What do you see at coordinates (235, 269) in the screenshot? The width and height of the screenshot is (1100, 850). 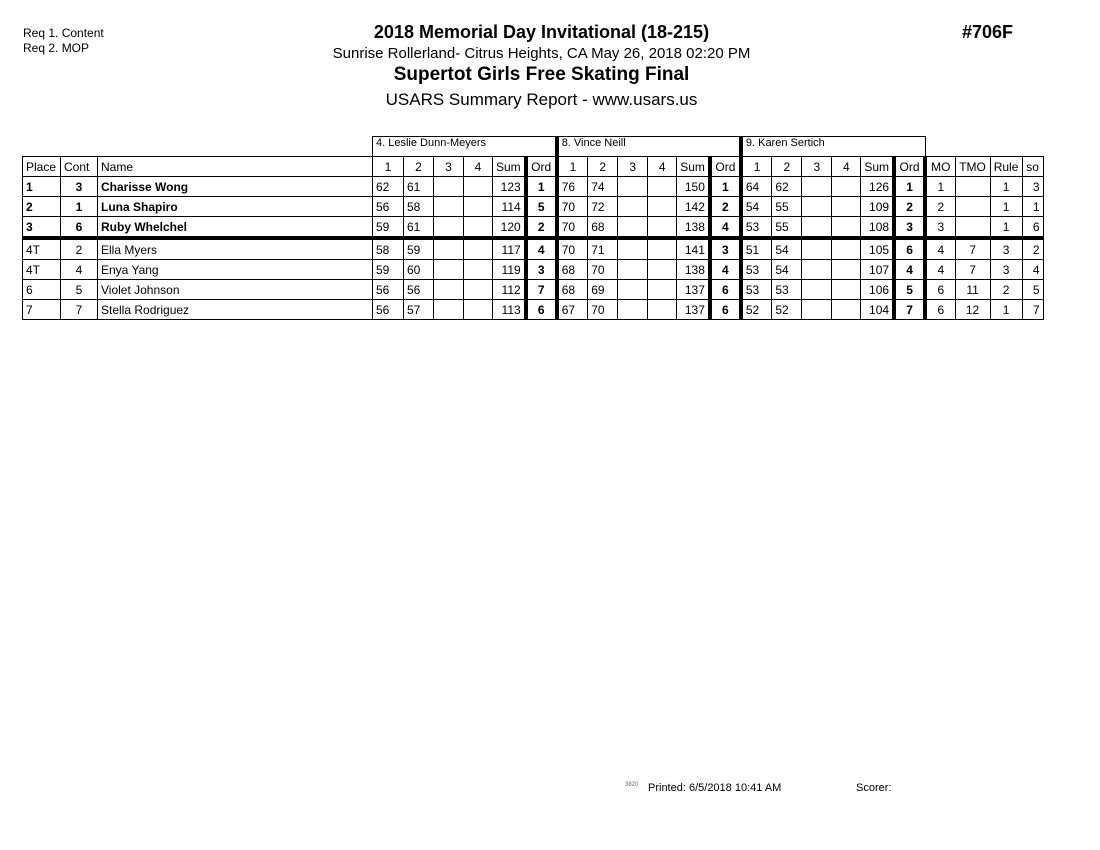 I see `name-cell: Enya Yang` at bounding box center [235, 269].